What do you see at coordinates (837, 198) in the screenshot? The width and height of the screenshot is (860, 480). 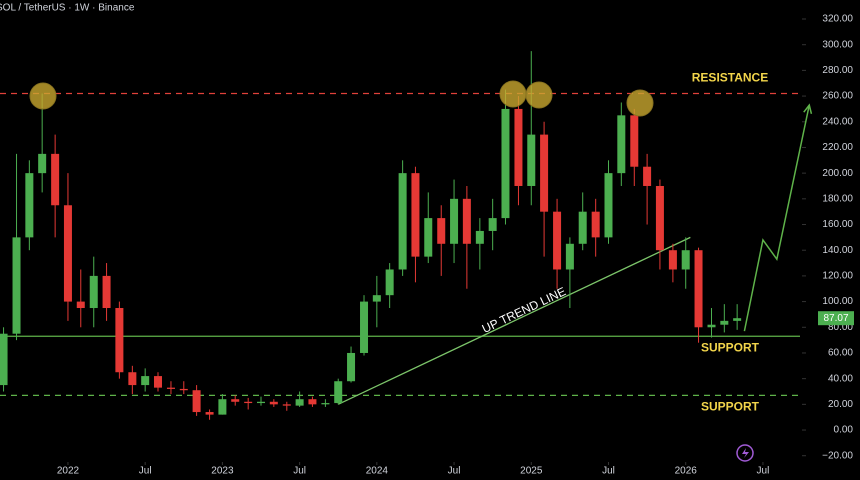 I see `y-tick-label: 180.00` at bounding box center [837, 198].